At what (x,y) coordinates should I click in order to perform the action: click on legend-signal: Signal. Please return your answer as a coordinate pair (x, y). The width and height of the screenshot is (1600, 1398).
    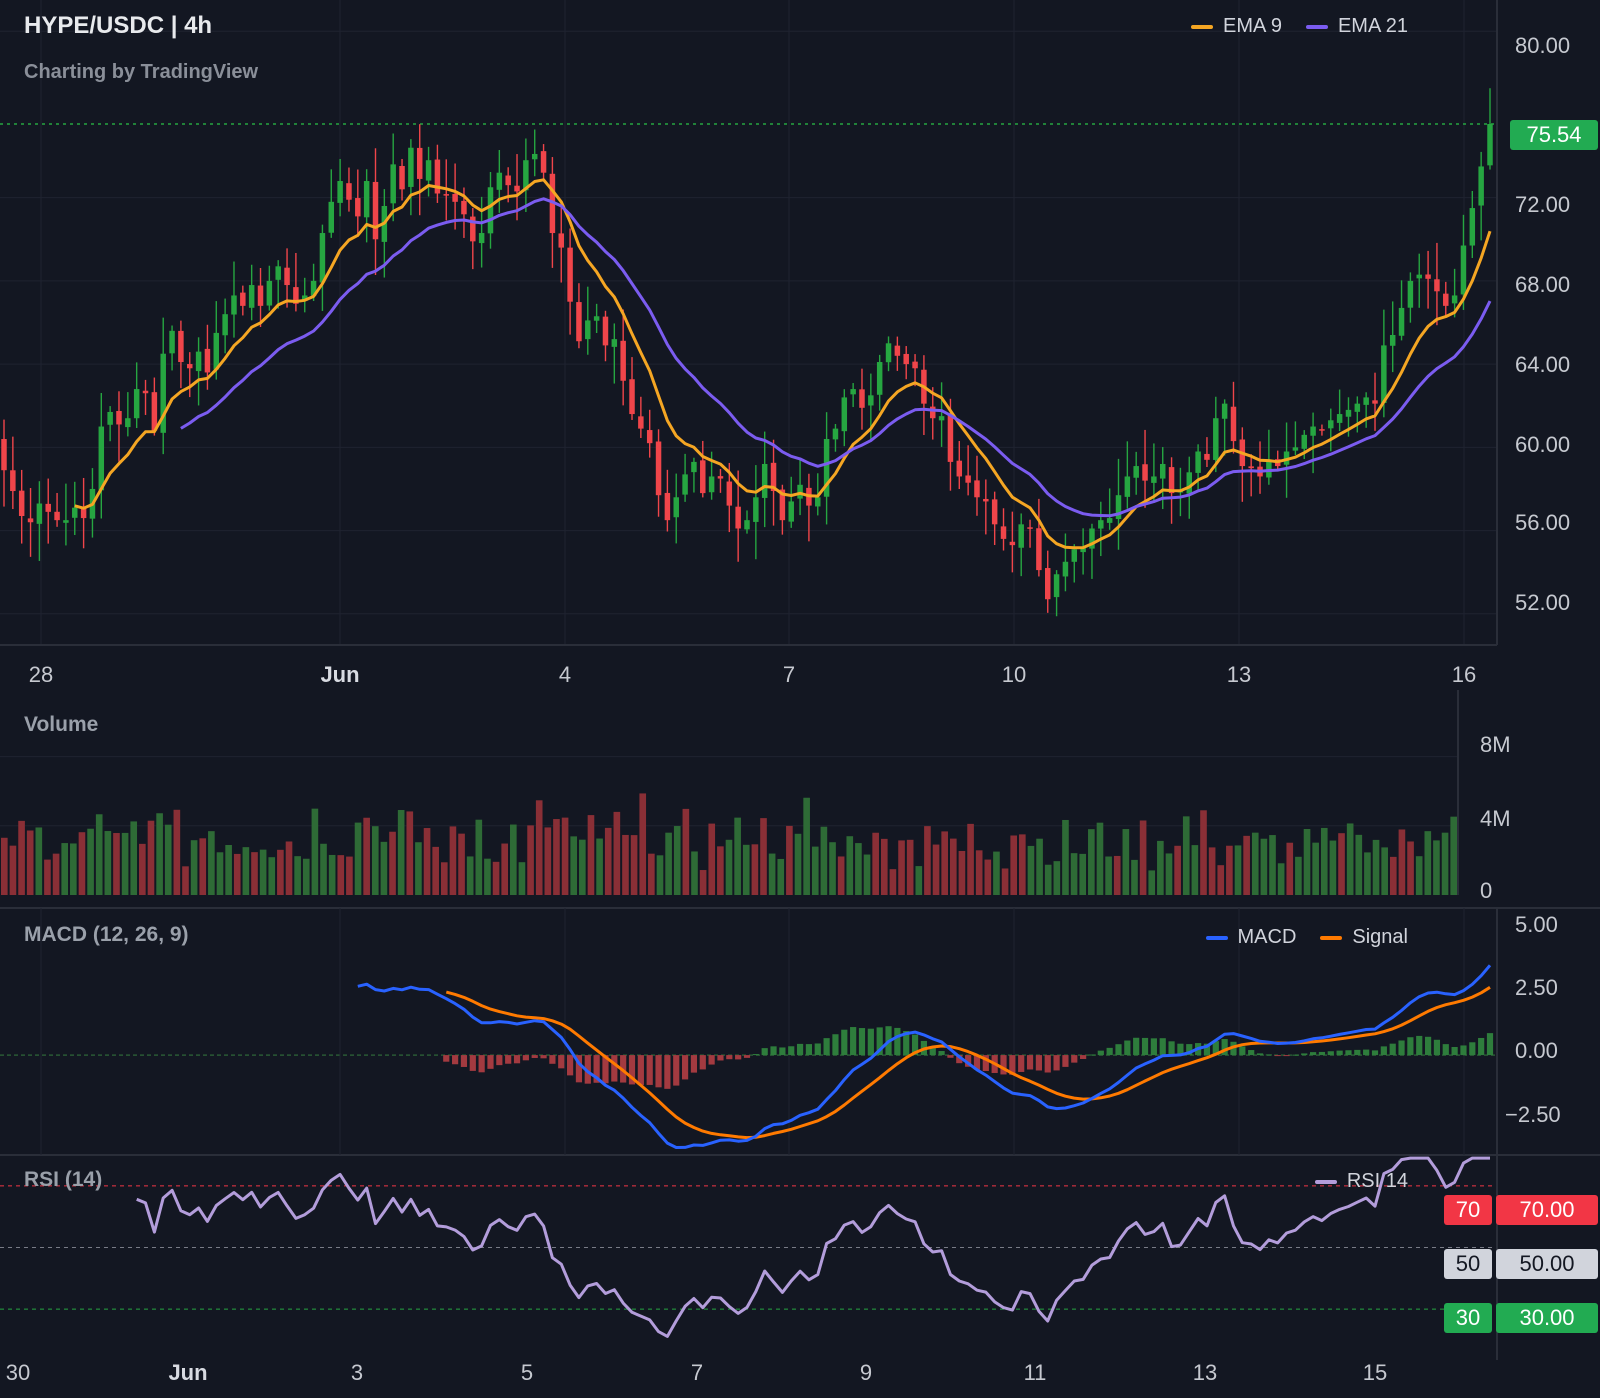
    Looking at the image, I should click on (1364, 937).